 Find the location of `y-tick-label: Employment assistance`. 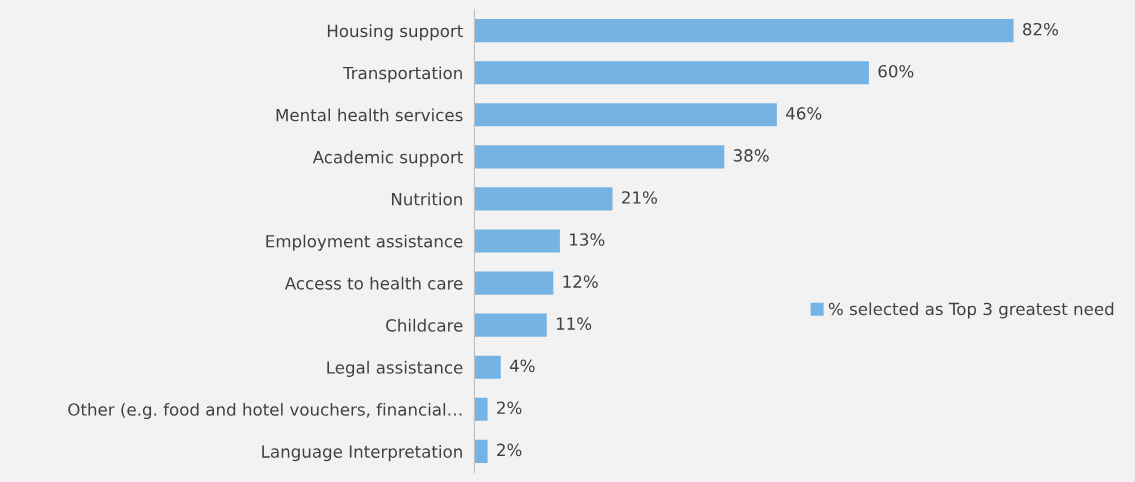

y-tick-label: Employment assistance is located at coordinates (364, 242).